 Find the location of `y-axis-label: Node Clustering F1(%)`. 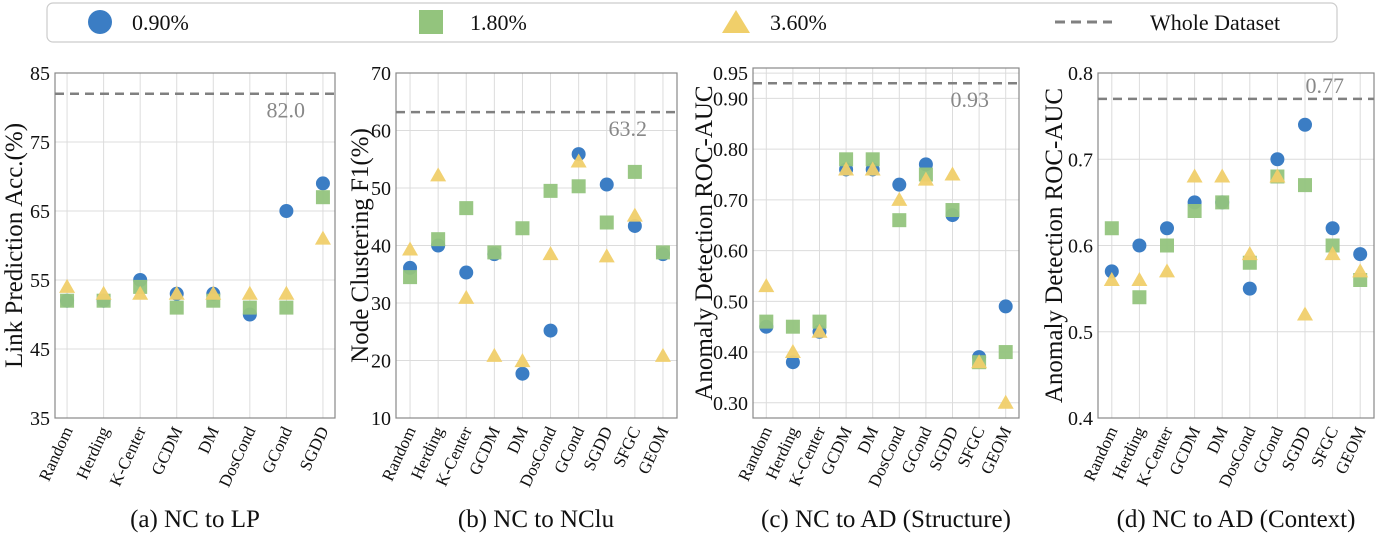

y-axis-label: Node Clustering F1(%) is located at coordinates (360, 245).